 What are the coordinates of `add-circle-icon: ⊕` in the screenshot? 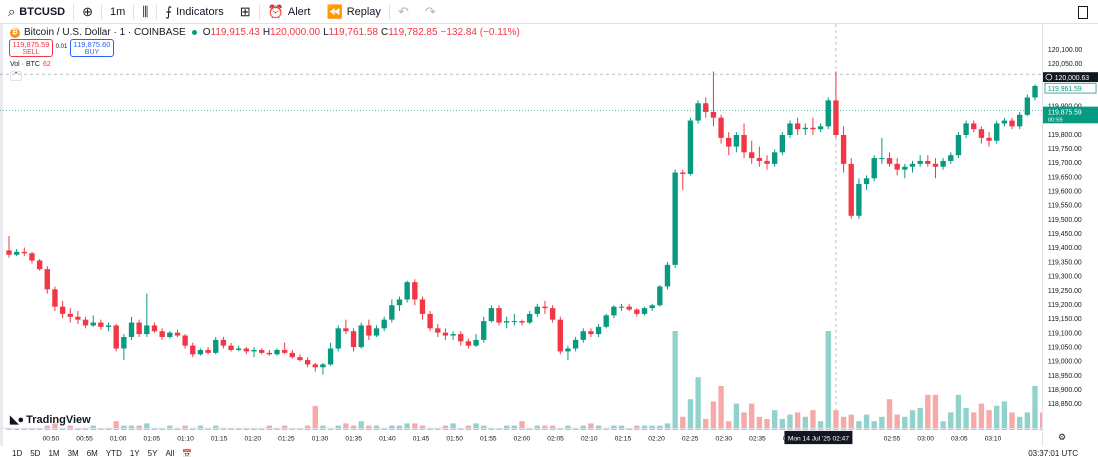 It's located at (88, 11).